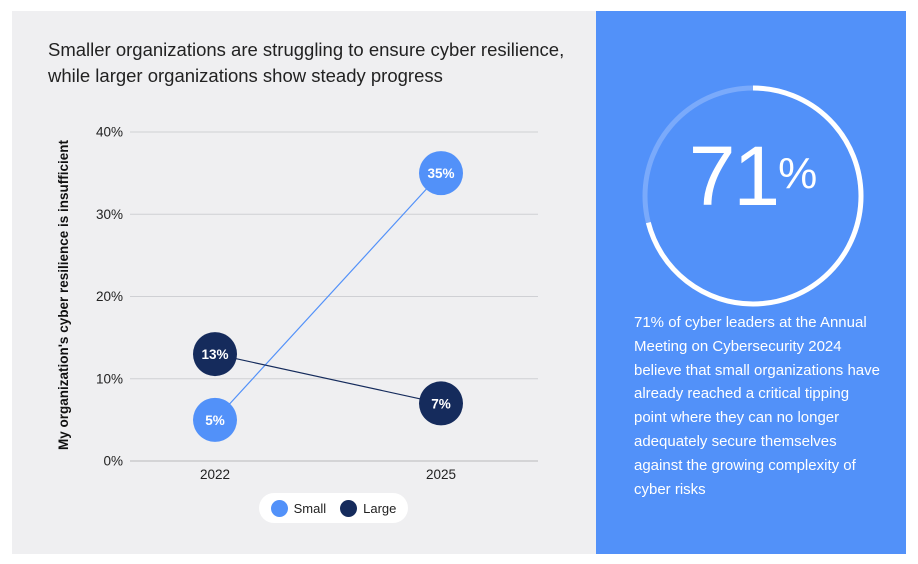  I want to click on stat-ring, so click(753, 196).